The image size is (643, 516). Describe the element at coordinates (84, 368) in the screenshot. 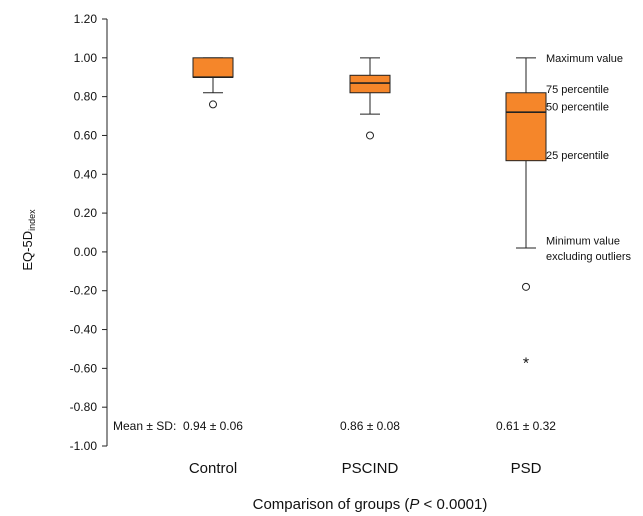

I see `y-tick-label: -0.60` at that location.